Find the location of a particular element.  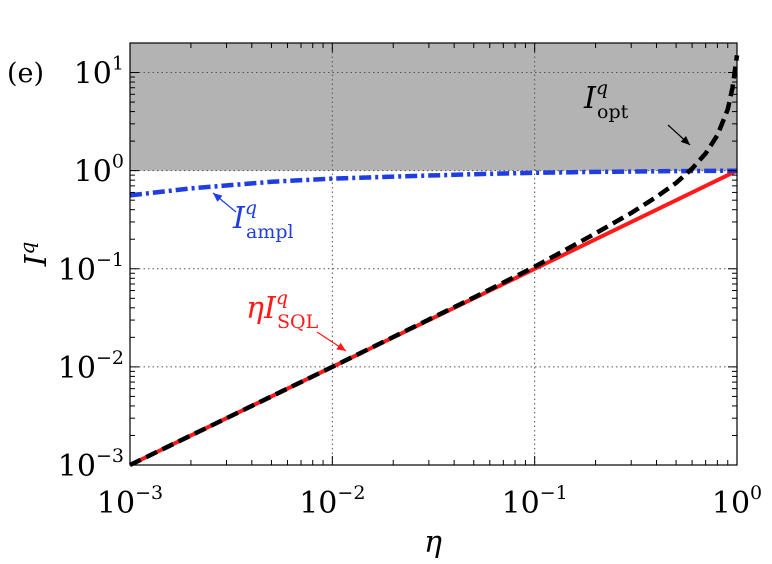

y-tick-label-1-base: 10 is located at coordinates (77, 368).